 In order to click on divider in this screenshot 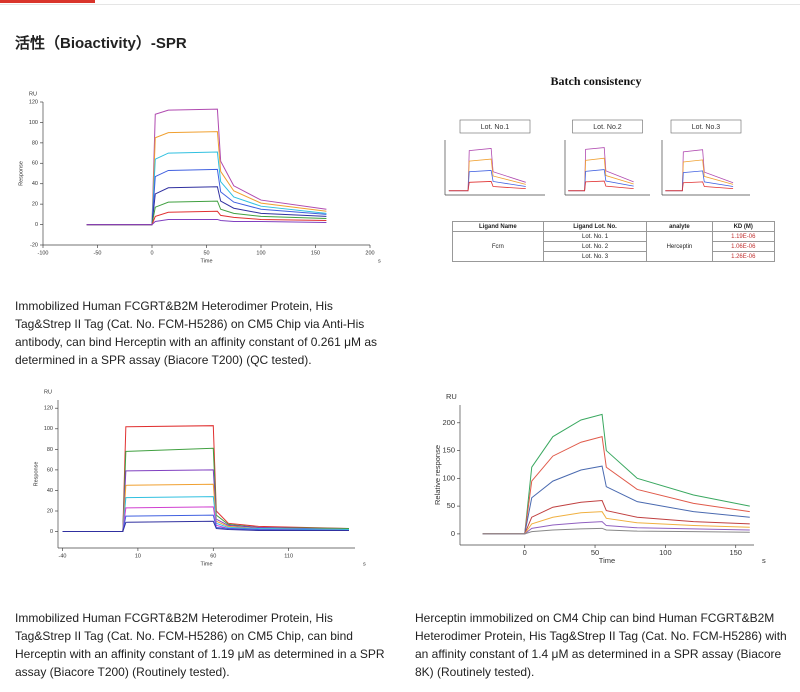, I will do `click(400, 4)`.